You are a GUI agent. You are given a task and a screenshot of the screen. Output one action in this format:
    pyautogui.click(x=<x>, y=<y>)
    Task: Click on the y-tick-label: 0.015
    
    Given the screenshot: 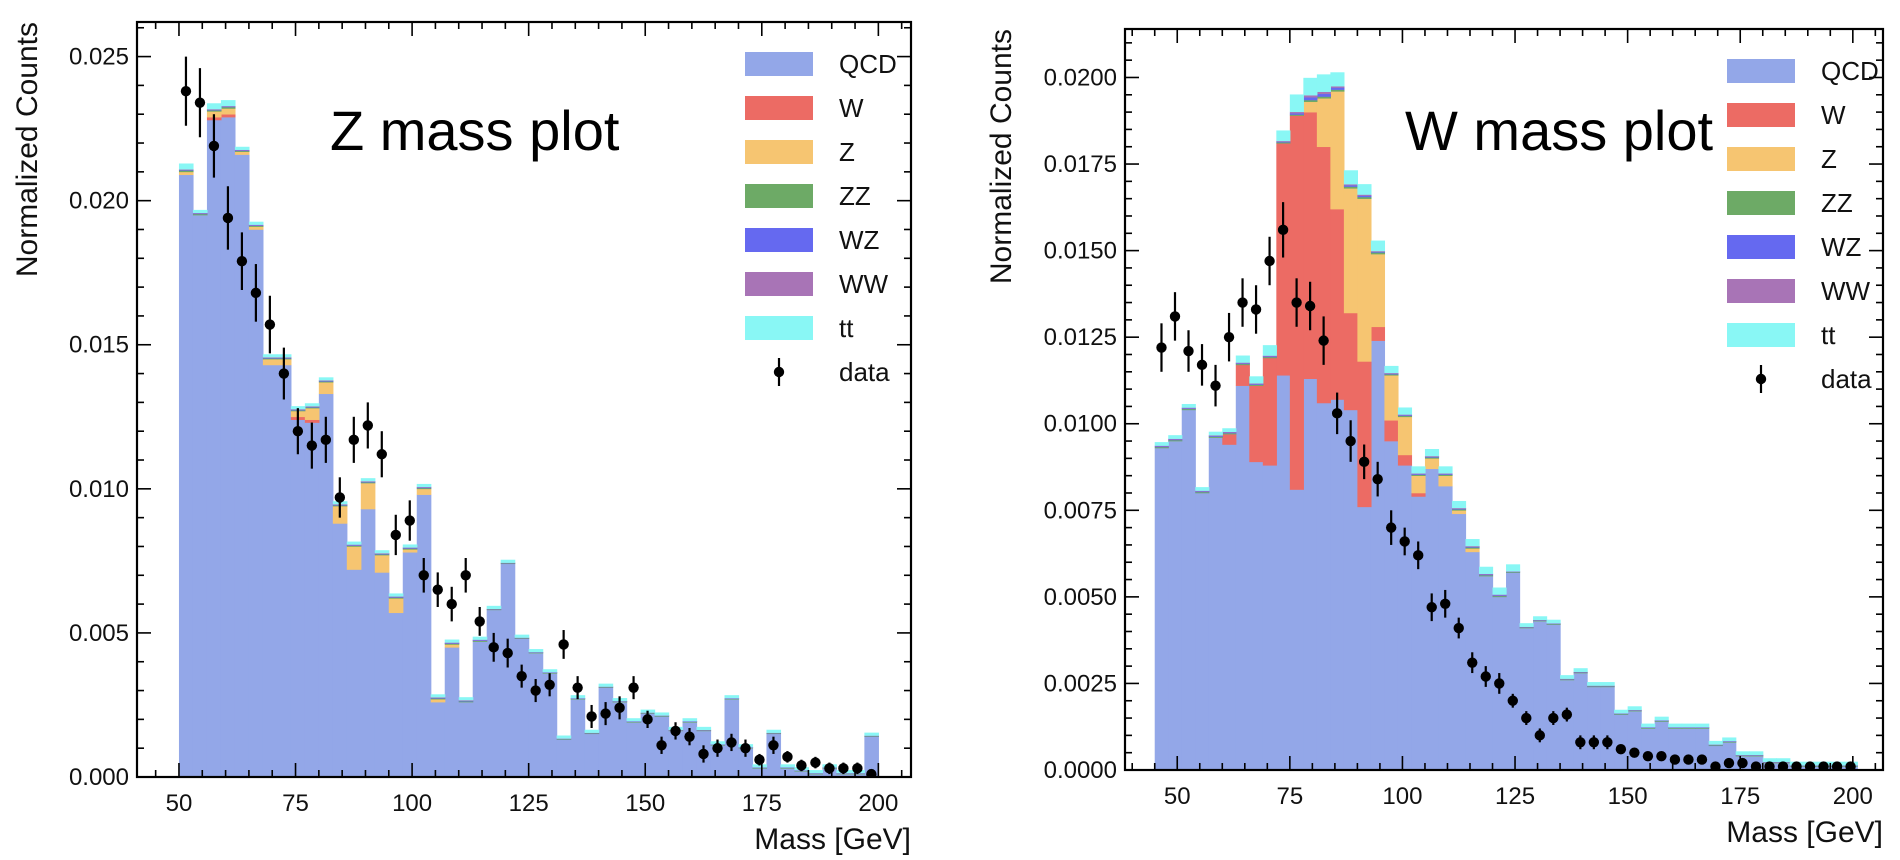 What is the action you would take?
    pyautogui.click(x=99, y=345)
    